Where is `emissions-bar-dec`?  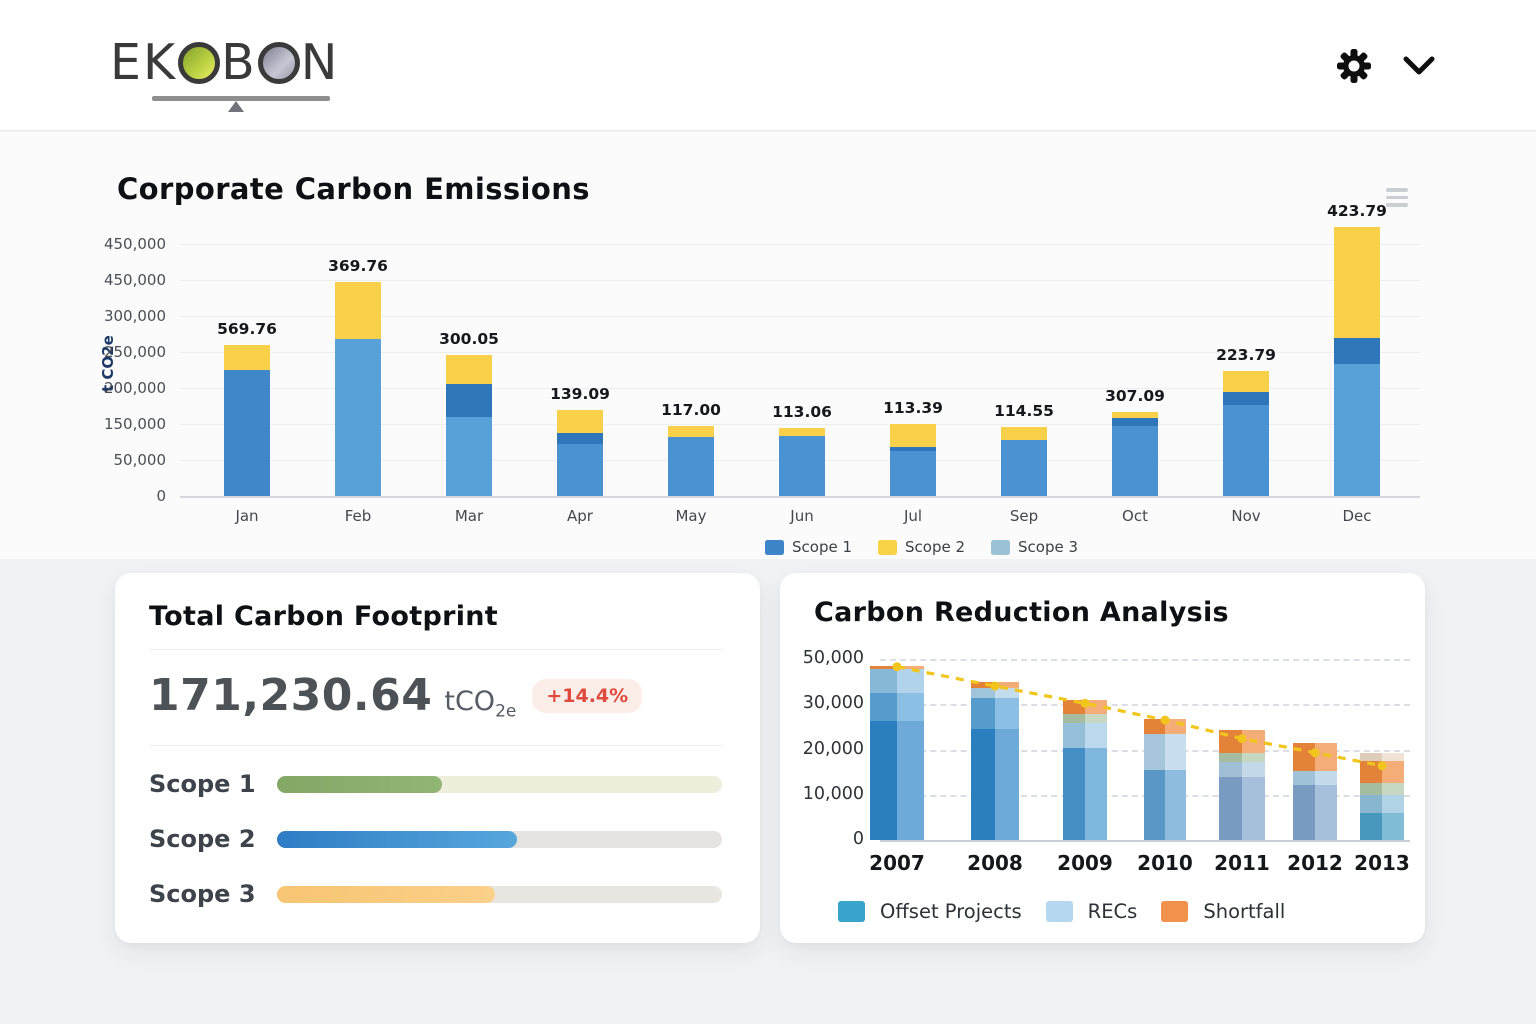 emissions-bar-dec is located at coordinates (1357, 361).